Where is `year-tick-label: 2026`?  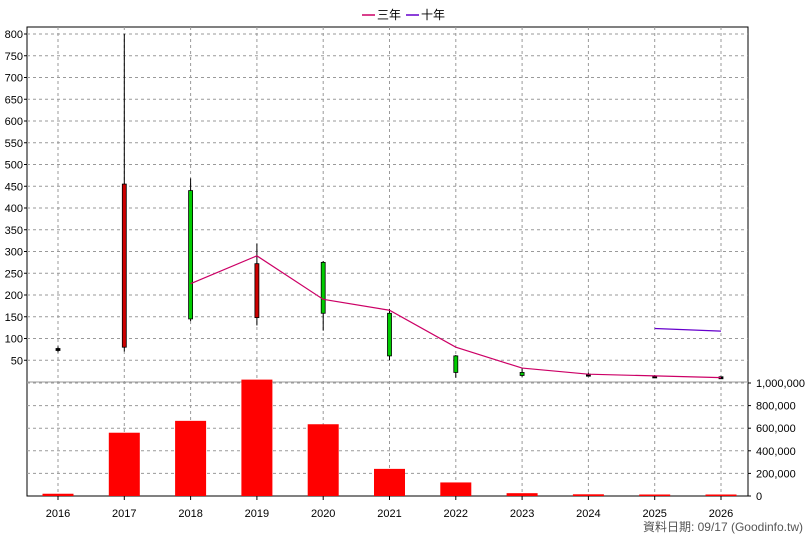
year-tick-label: 2026 is located at coordinates (721, 514).